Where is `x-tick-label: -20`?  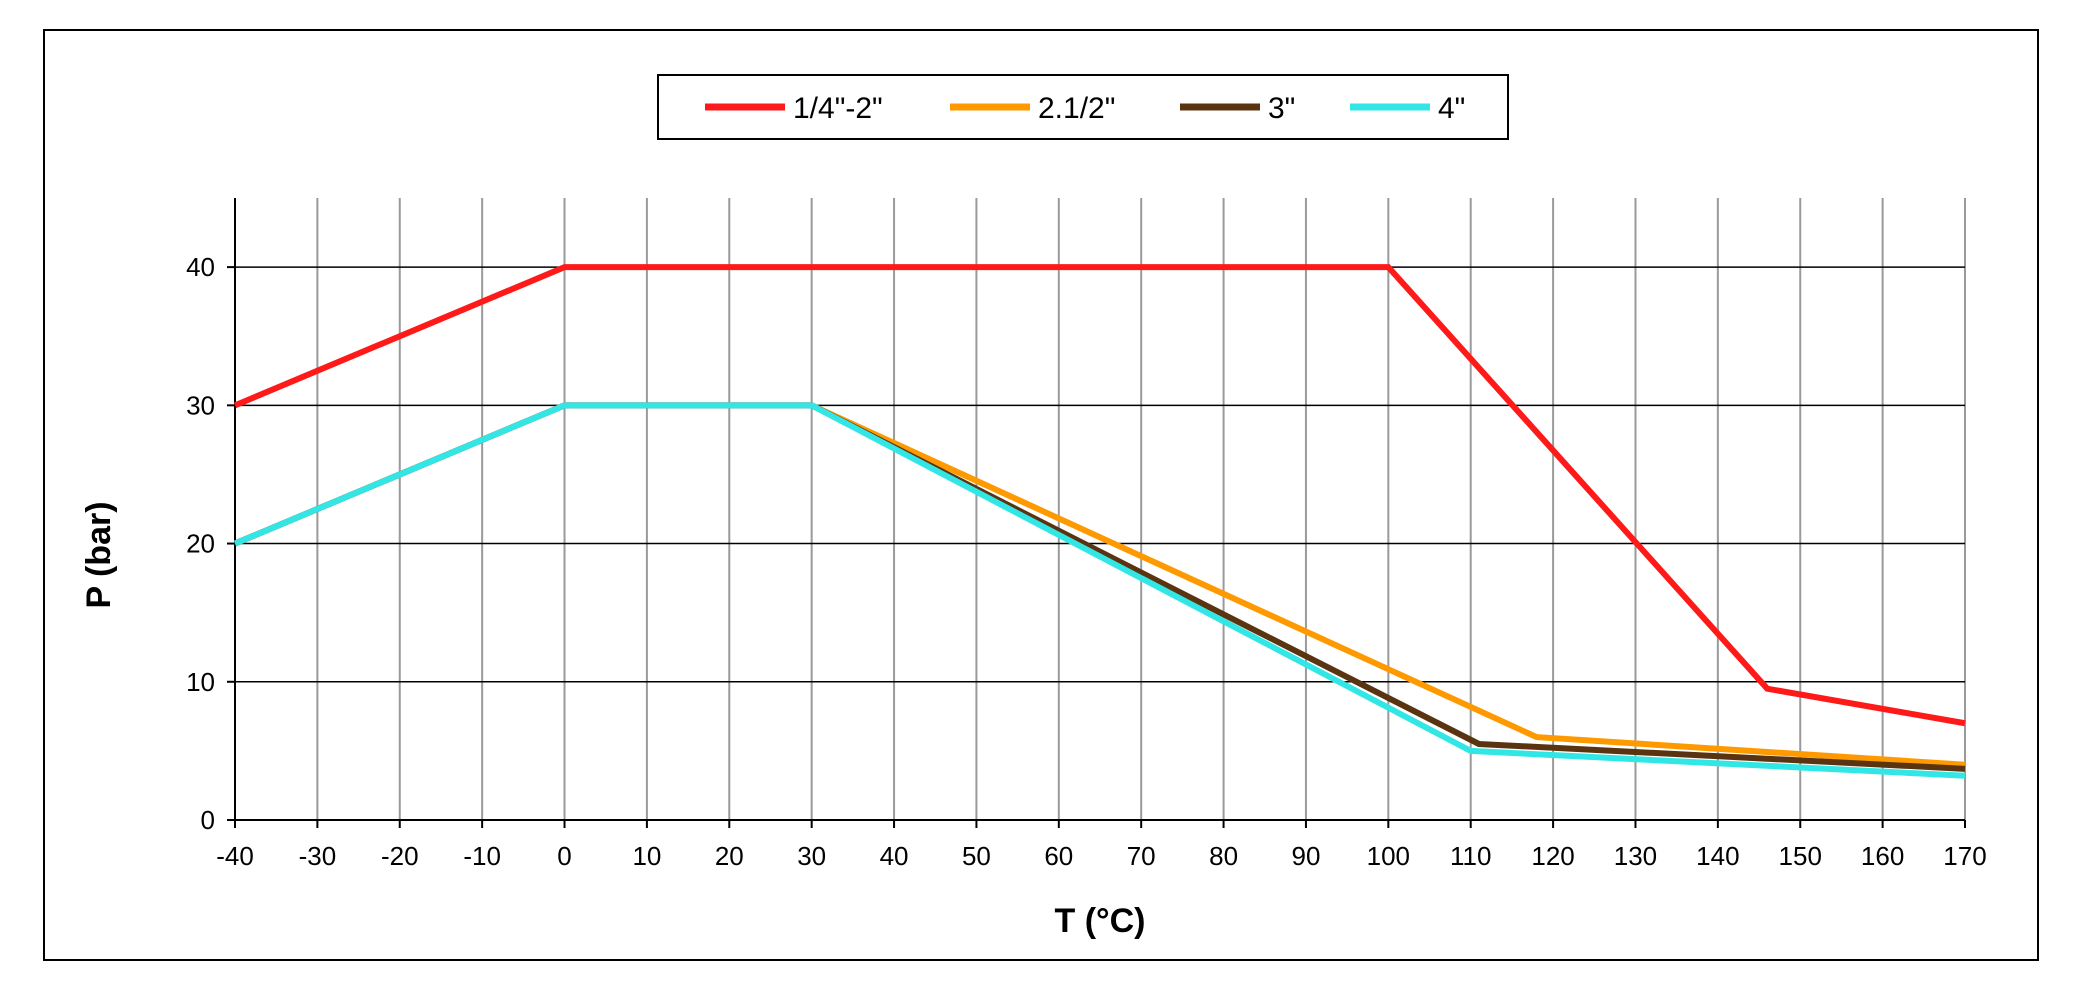 x-tick-label: -20 is located at coordinates (400, 856).